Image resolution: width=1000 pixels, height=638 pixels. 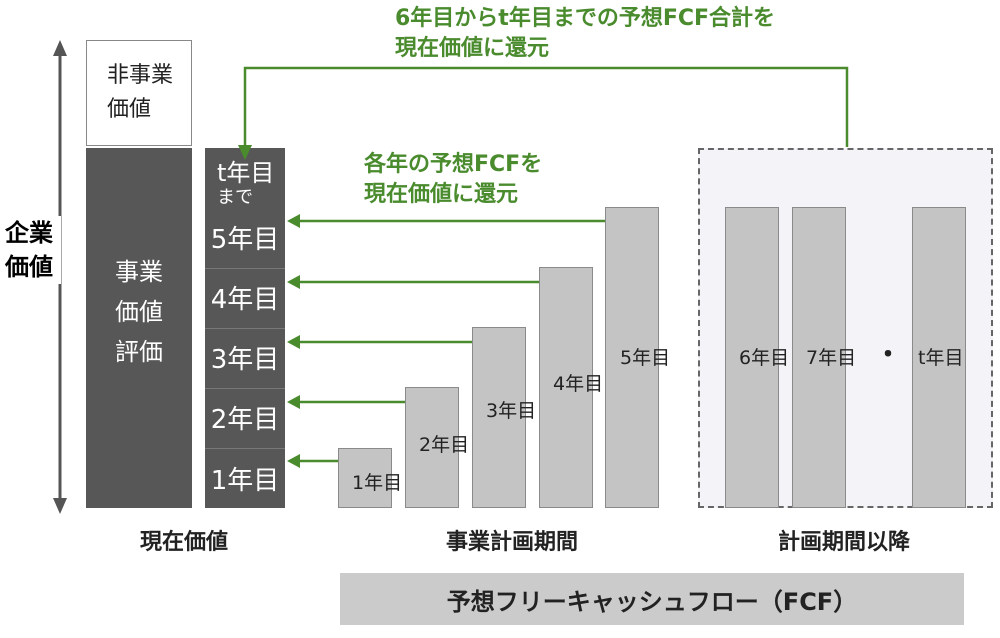 I want to click on arrow-post-to-present, so click(x=546, y=108).